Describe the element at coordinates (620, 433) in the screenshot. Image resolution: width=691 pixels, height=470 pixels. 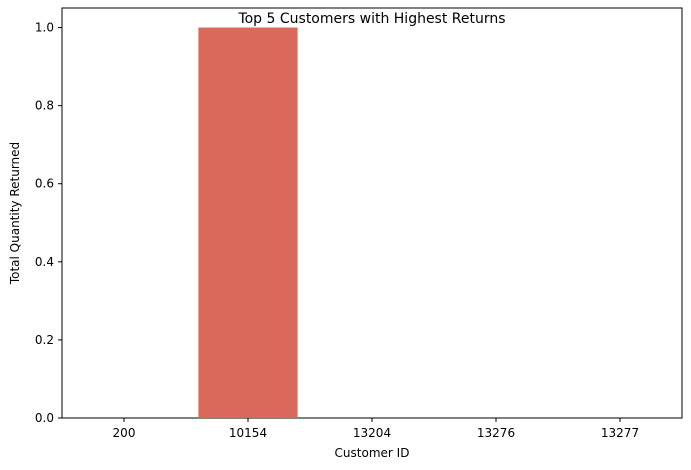
I see `x-tick-label: 13277` at that location.